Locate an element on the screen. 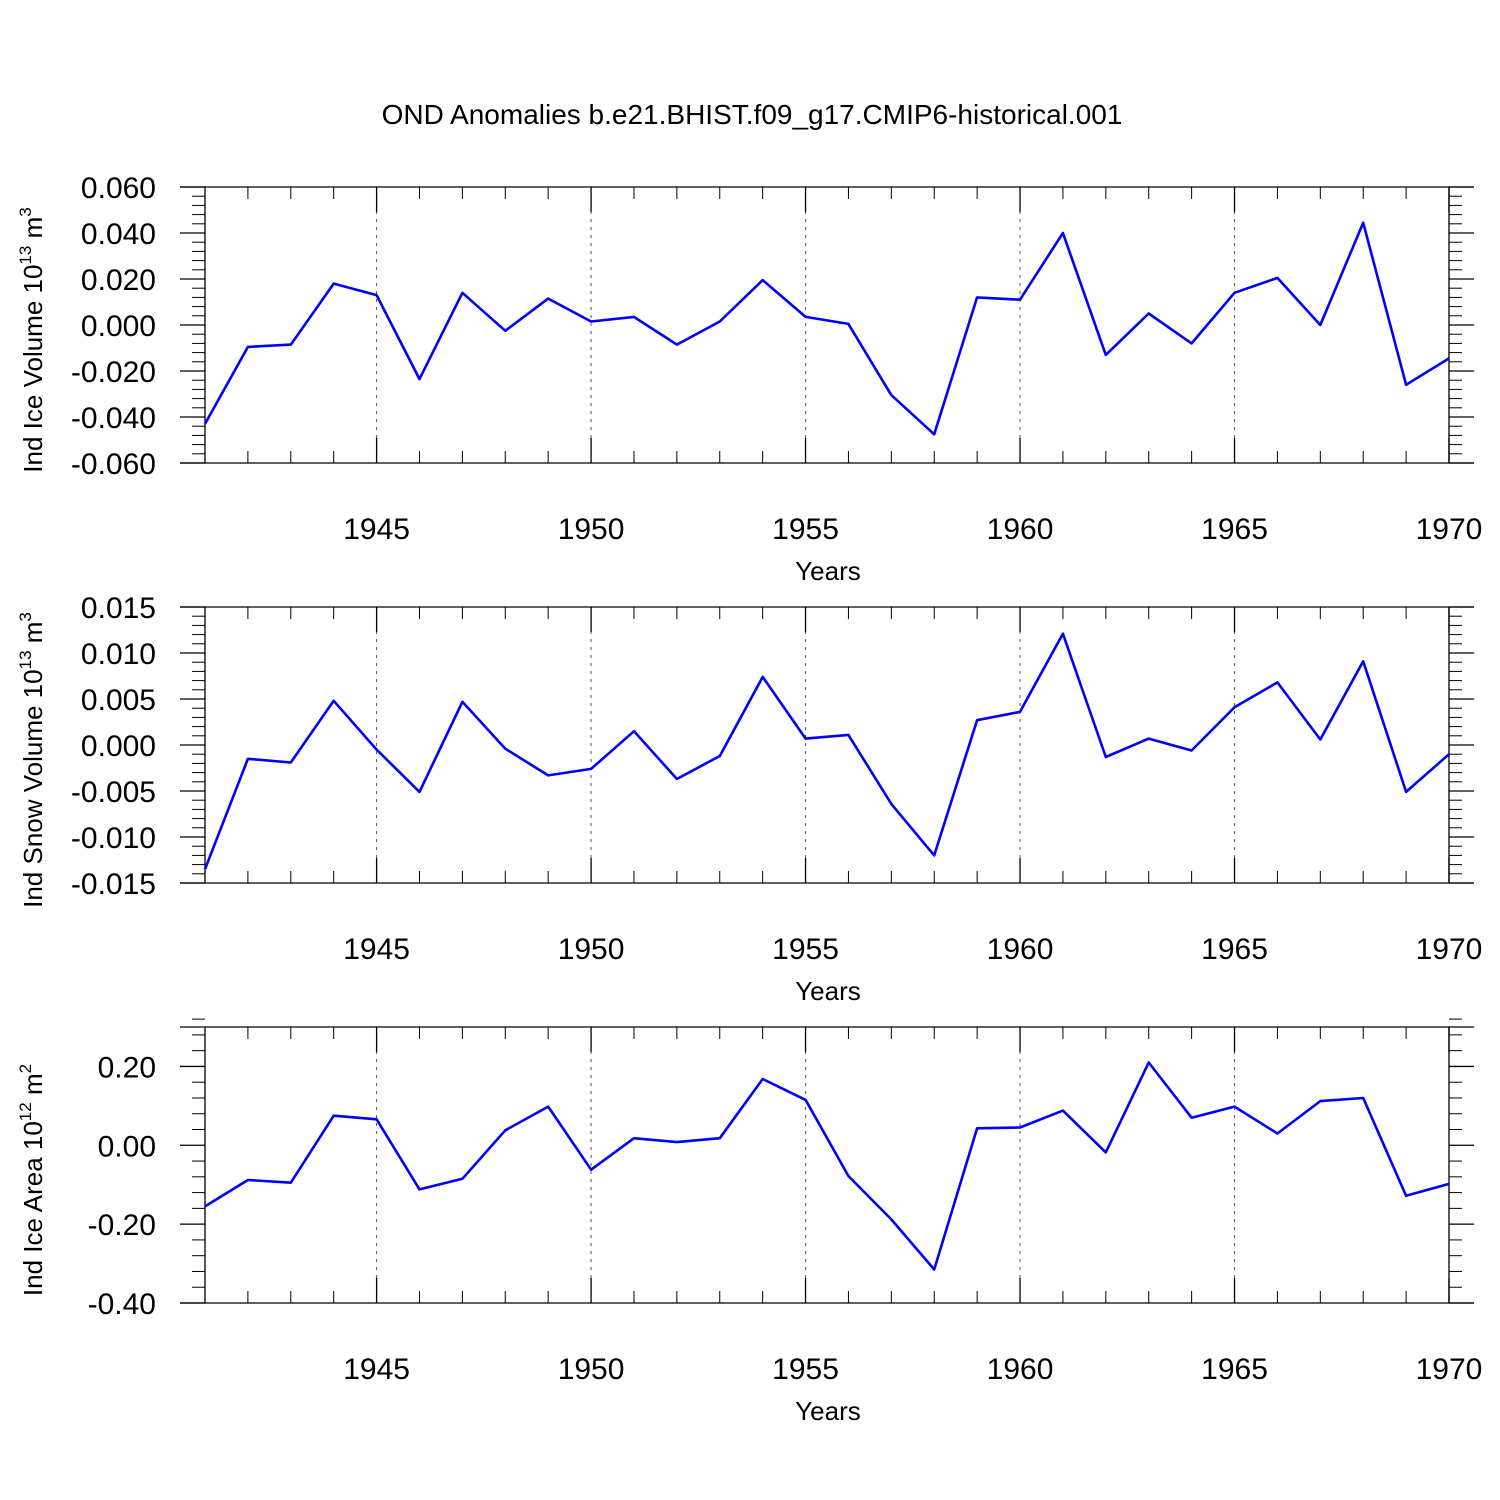  y-tick-label: 0.040 is located at coordinates (118, 234).